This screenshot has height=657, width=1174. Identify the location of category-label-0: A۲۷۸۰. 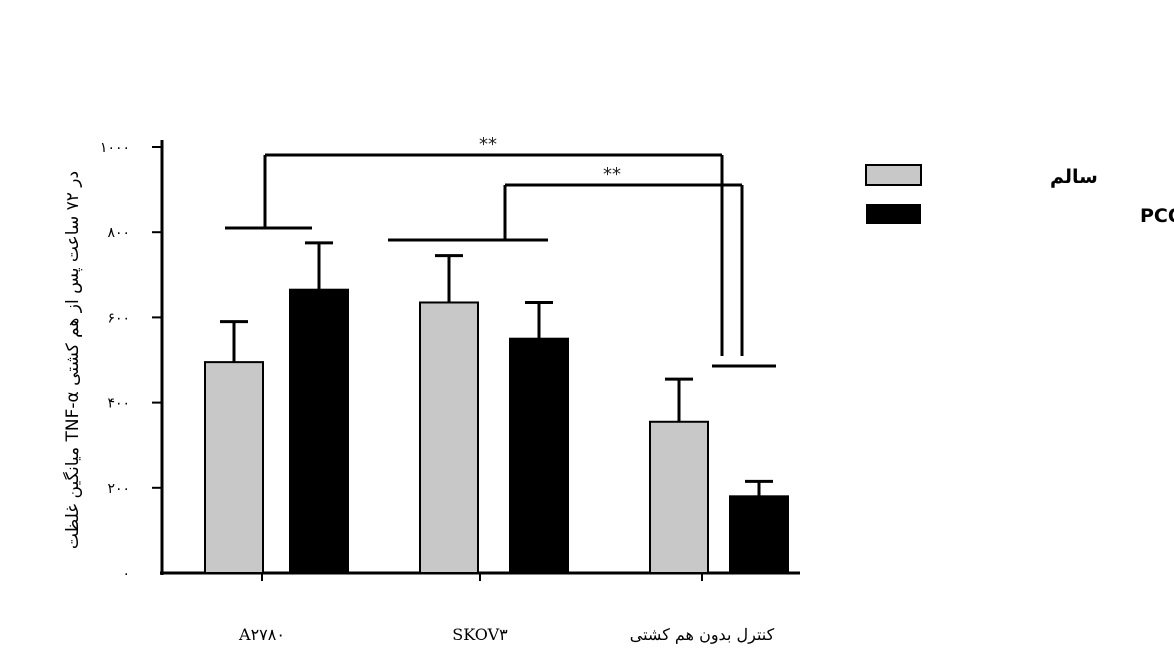
(261, 634).